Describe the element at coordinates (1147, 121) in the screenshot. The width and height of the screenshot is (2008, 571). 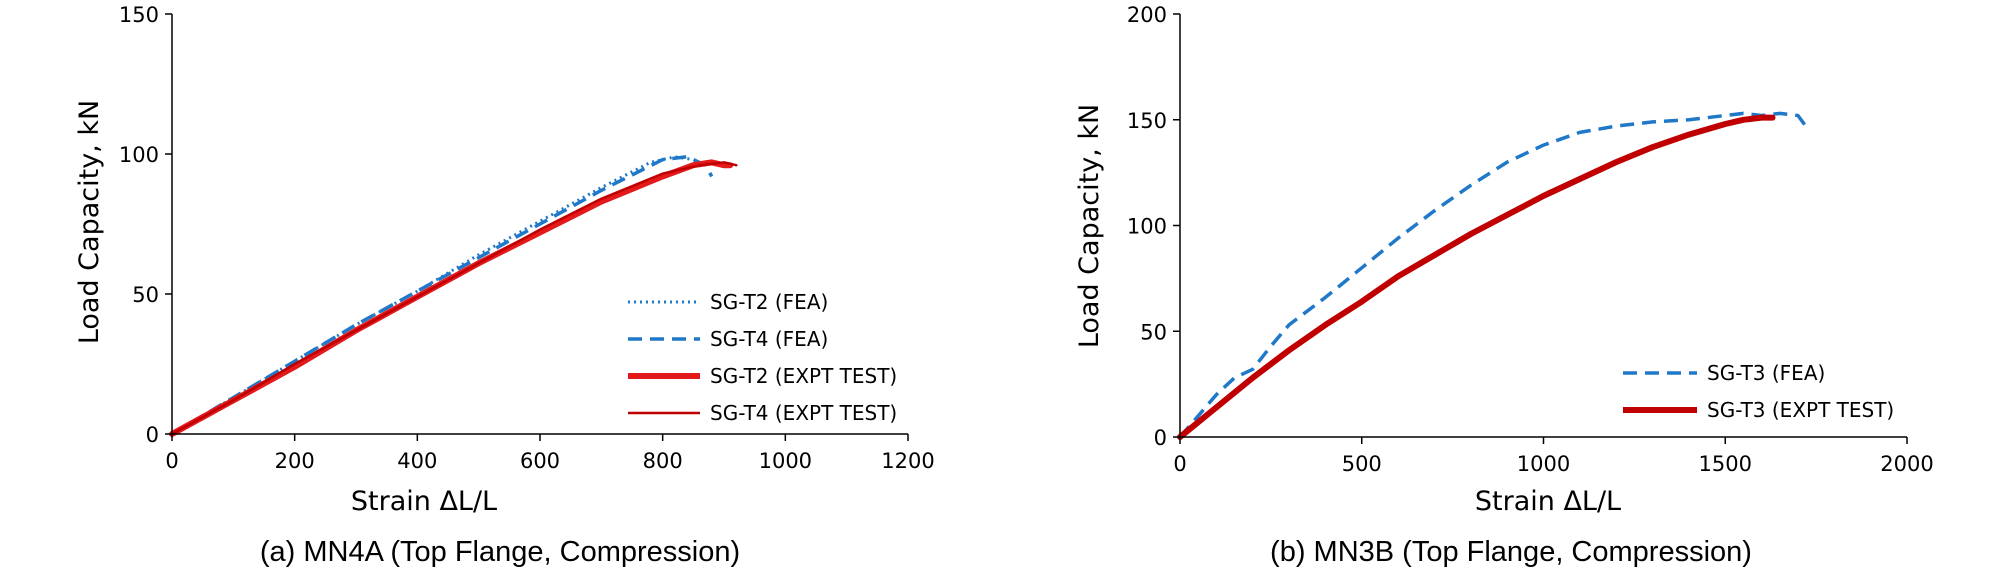
I see `chart-b-y-tick-label: 150` at that location.